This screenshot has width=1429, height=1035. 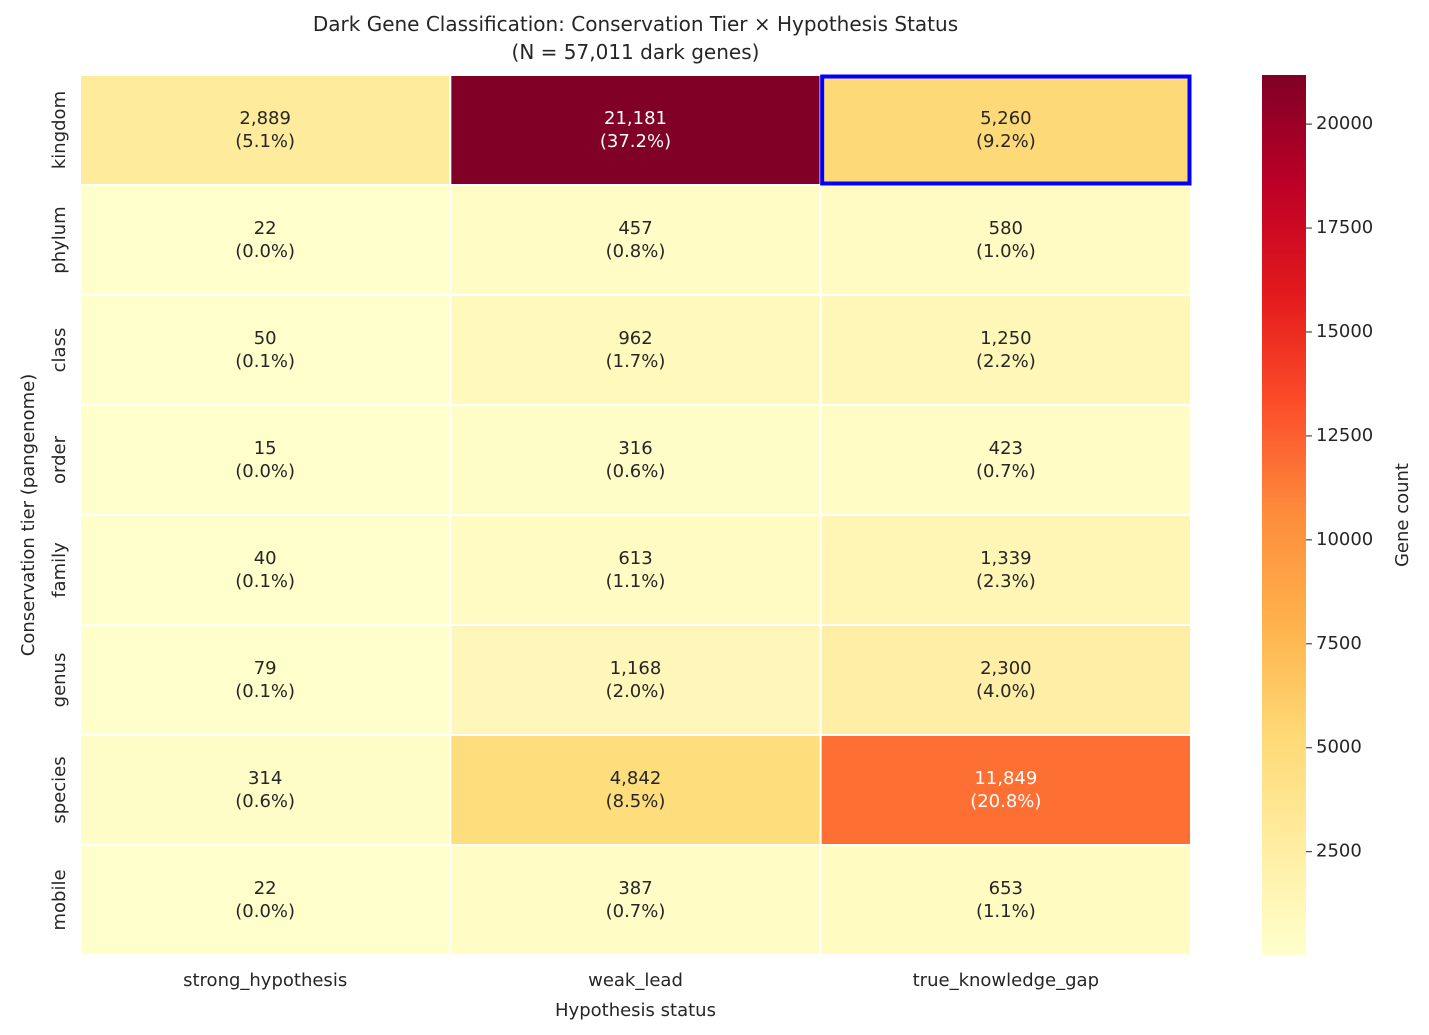 What do you see at coordinates (265, 668) in the screenshot?
I see `cell-count-label: 79` at bounding box center [265, 668].